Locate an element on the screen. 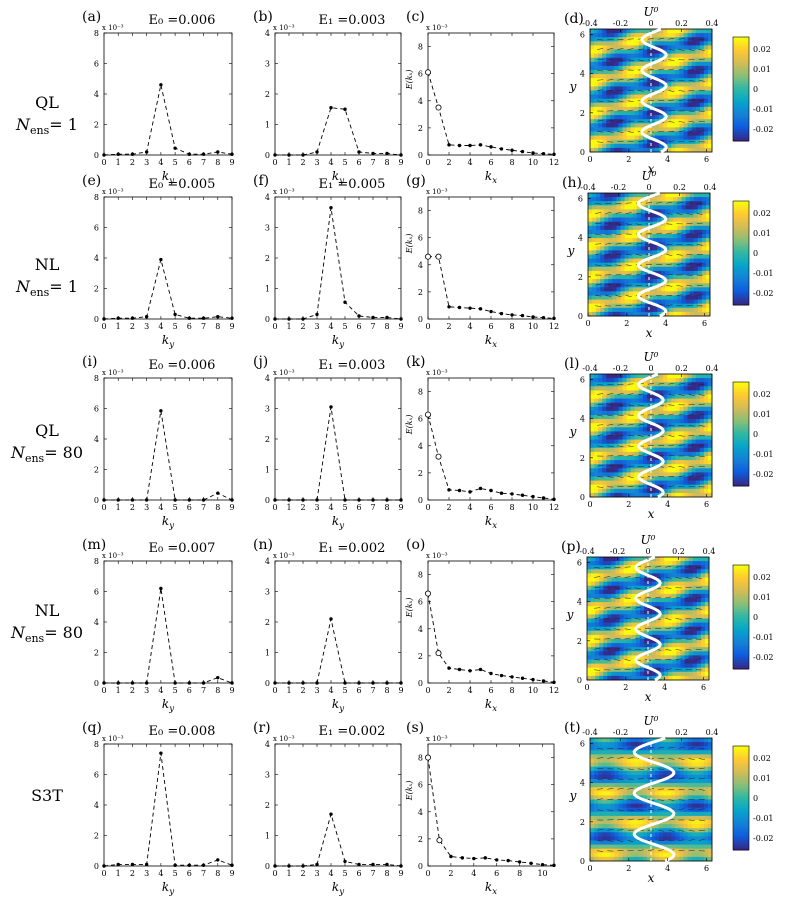 This screenshot has height=903, width=789. y-tick-label: 1 is located at coordinates (267, 470).